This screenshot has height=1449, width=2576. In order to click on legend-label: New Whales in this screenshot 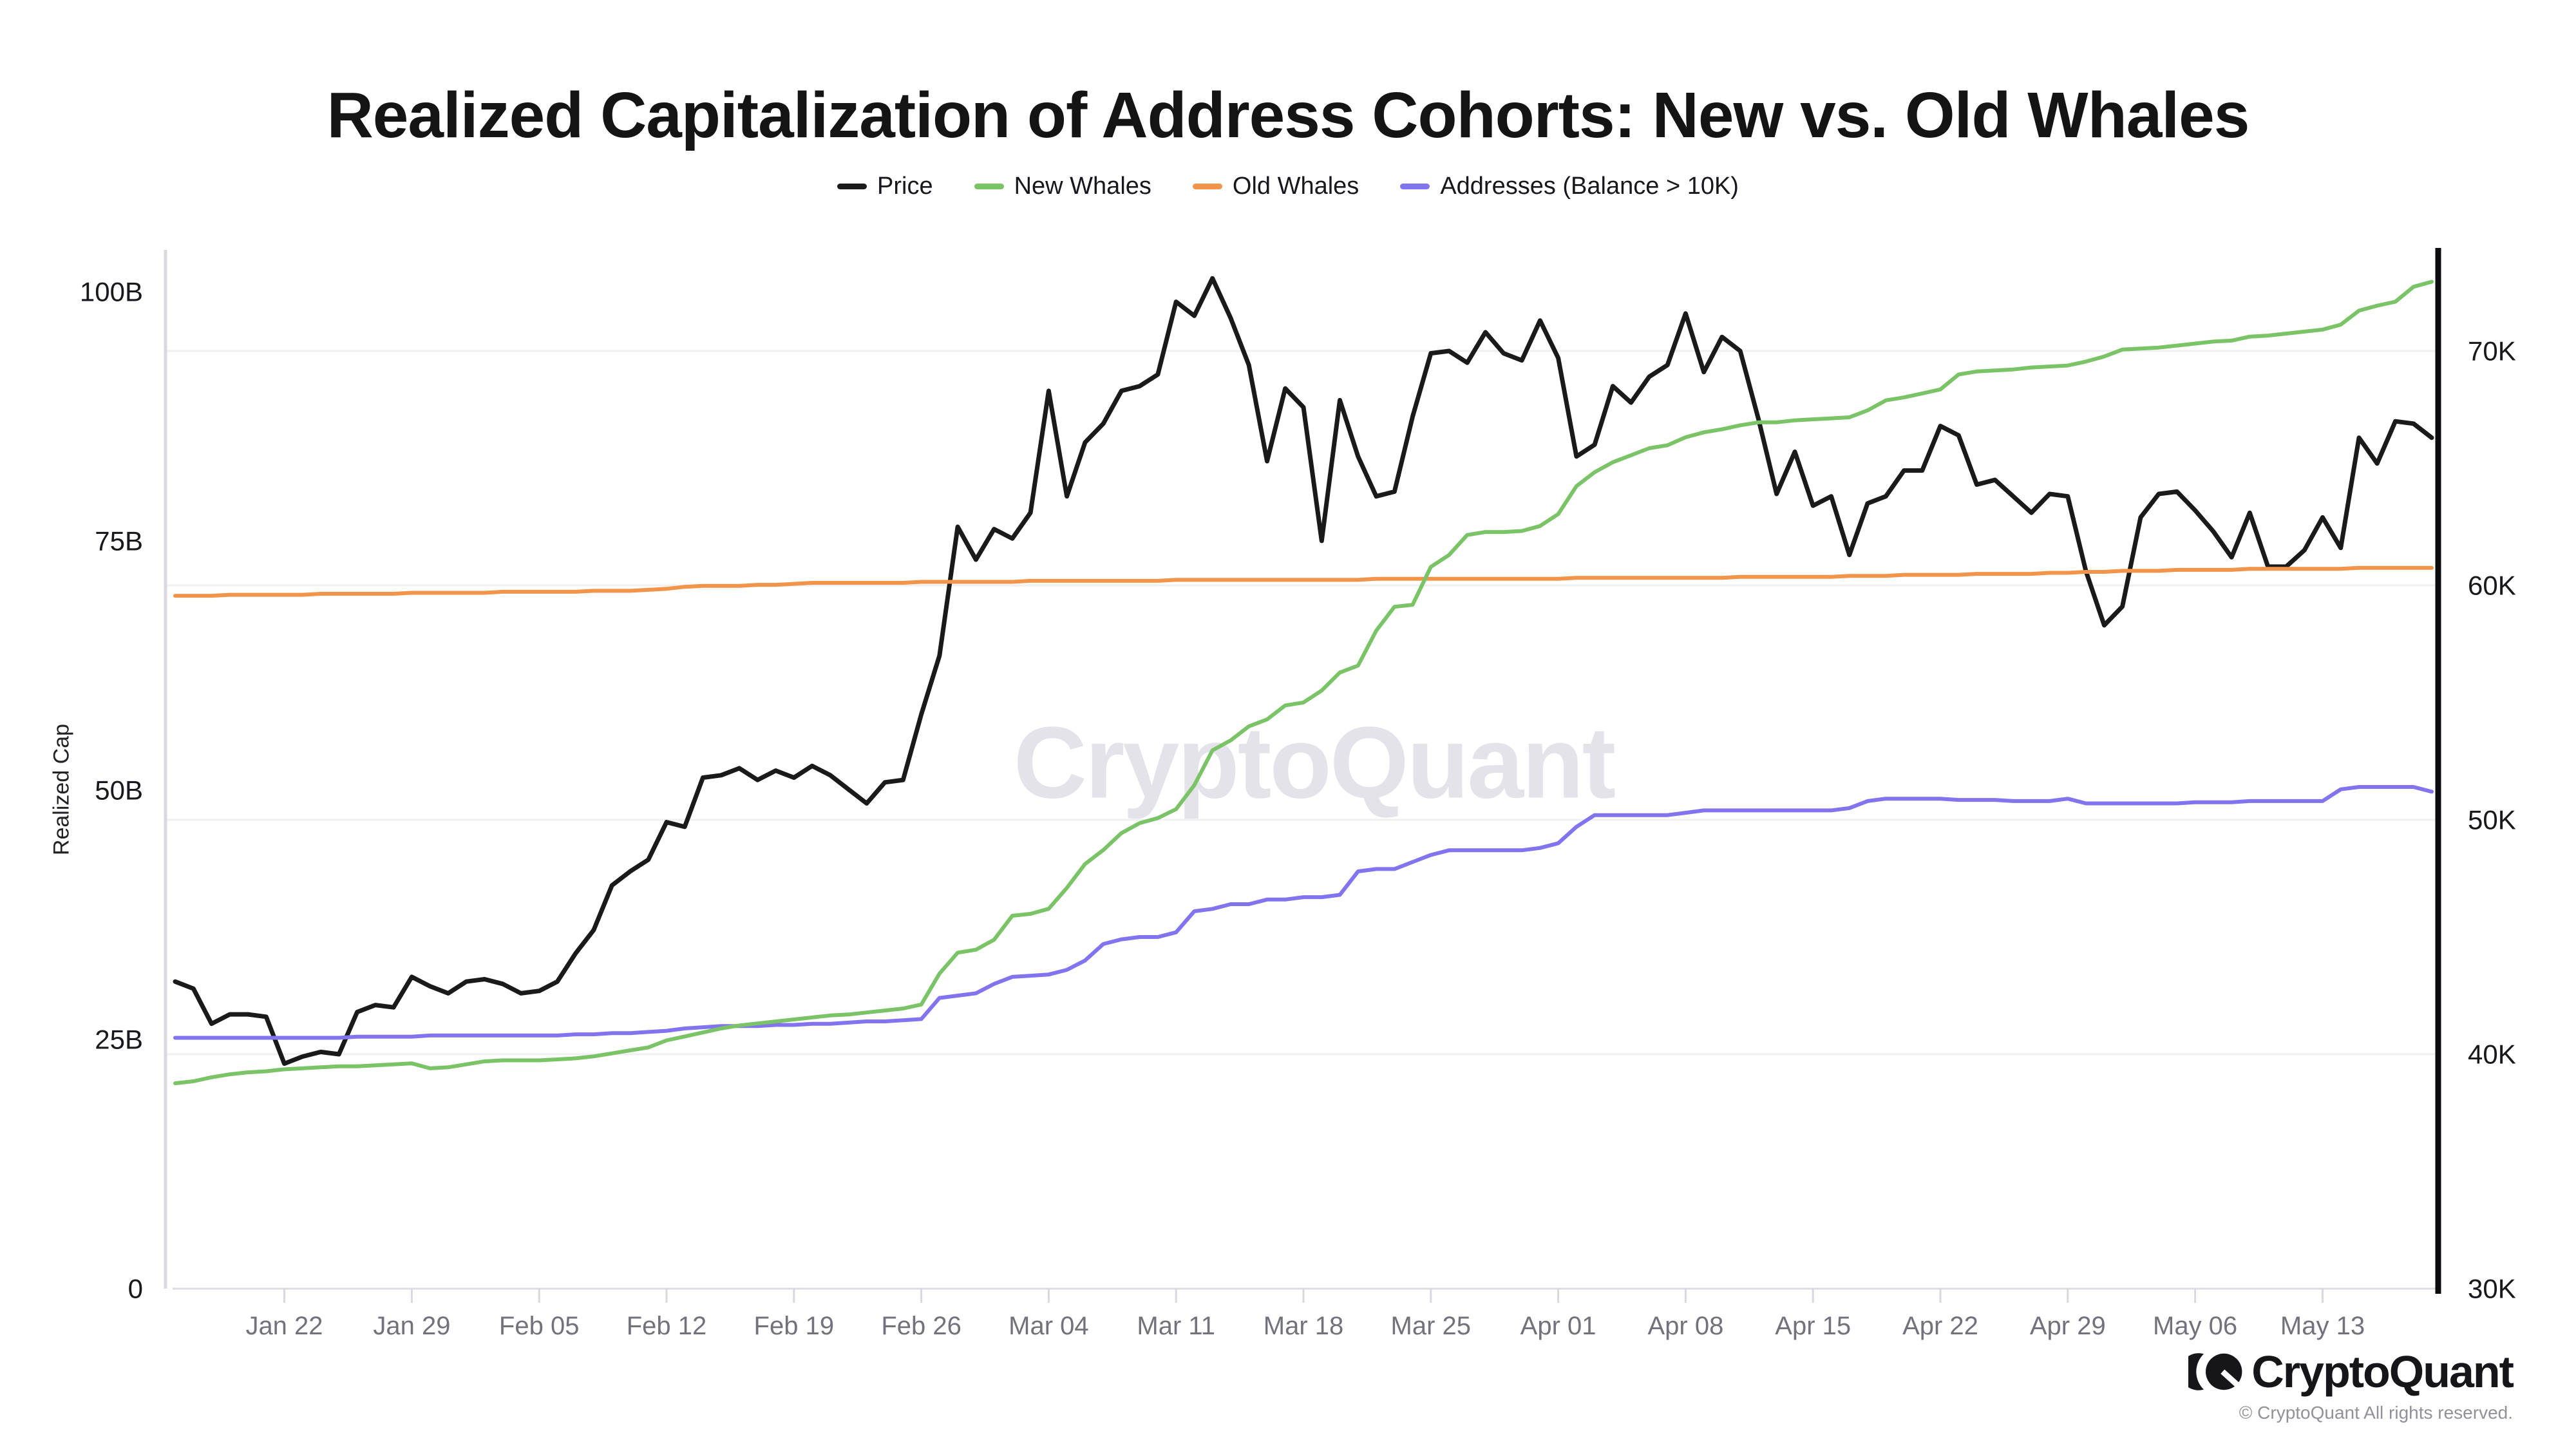, I will do `click(1082, 186)`.